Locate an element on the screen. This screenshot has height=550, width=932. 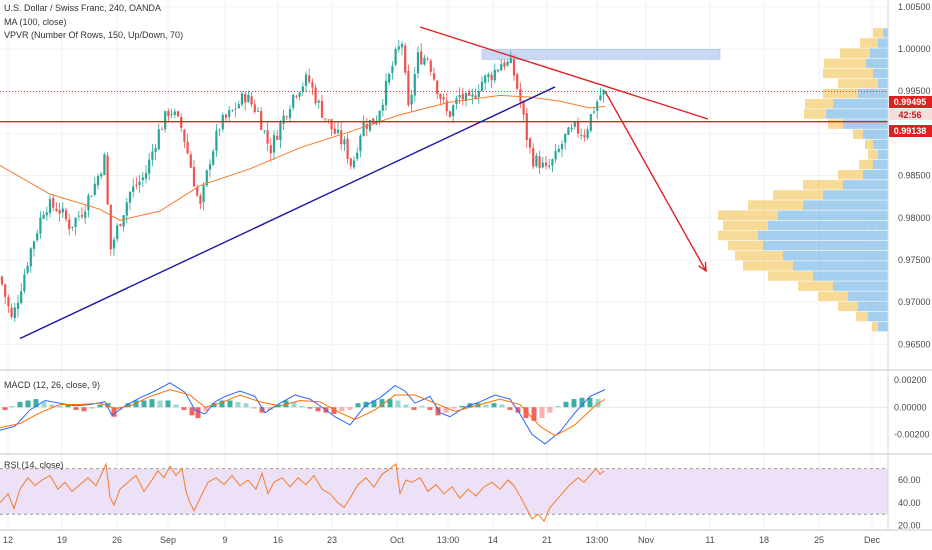
current-price-tag-bg is located at coordinates (910, 102).